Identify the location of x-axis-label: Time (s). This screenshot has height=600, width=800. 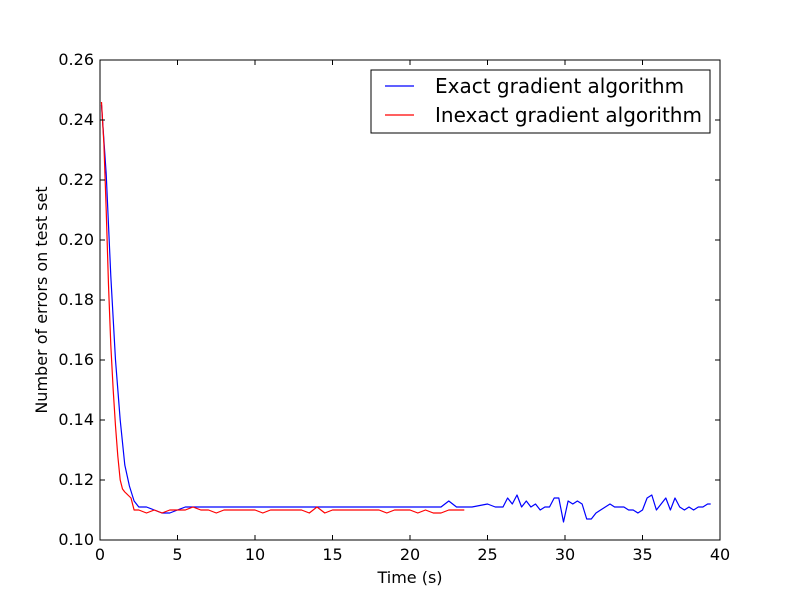
(409, 577).